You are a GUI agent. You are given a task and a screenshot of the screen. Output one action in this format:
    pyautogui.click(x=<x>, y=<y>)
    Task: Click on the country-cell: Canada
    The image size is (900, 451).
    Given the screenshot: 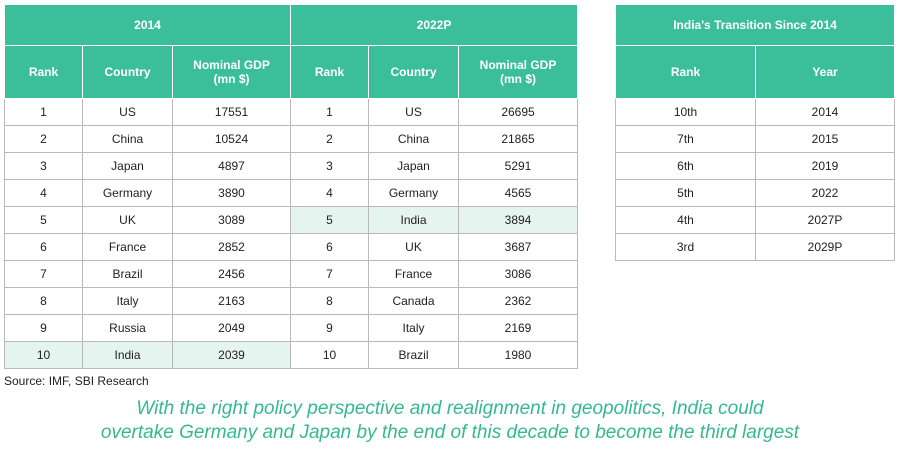 What is the action you would take?
    pyautogui.click(x=413, y=301)
    